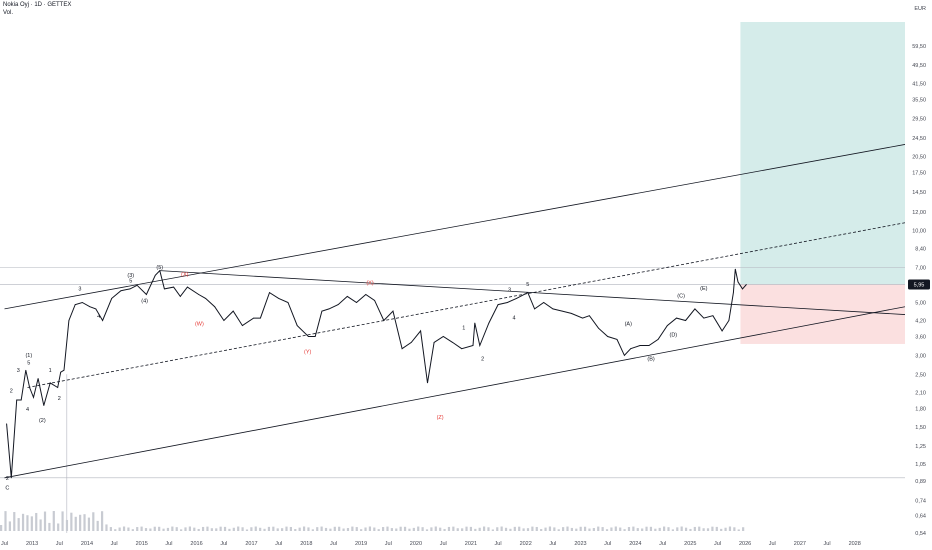 This screenshot has height=550, width=932. What do you see at coordinates (920, 393) in the screenshot?
I see `y-tick-18: 2,10` at bounding box center [920, 393].